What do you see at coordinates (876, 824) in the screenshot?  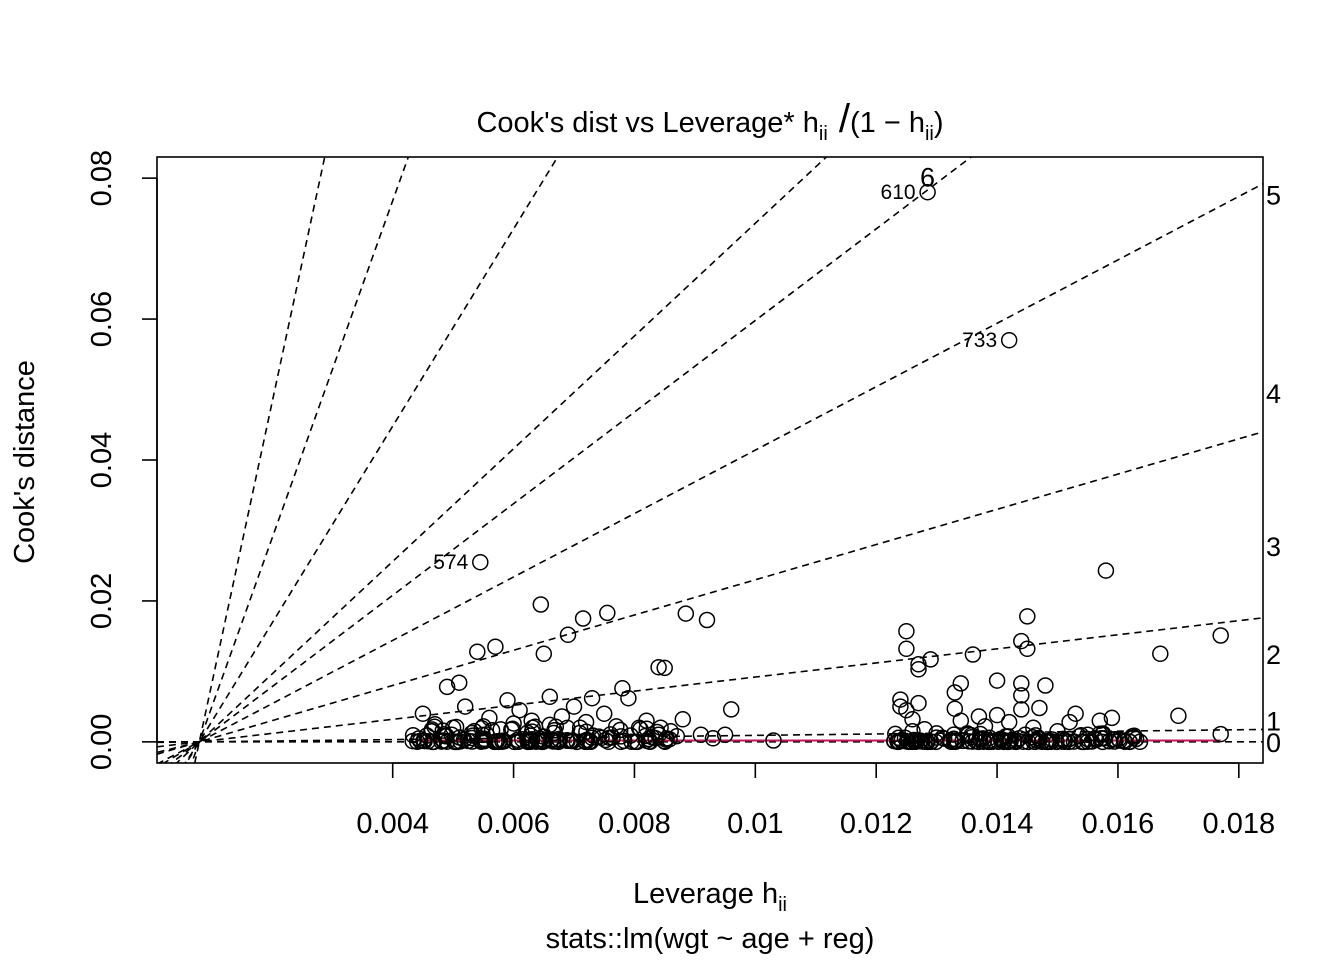 I see `x-tick-label: 0.012` at bounding box center [876, 824].